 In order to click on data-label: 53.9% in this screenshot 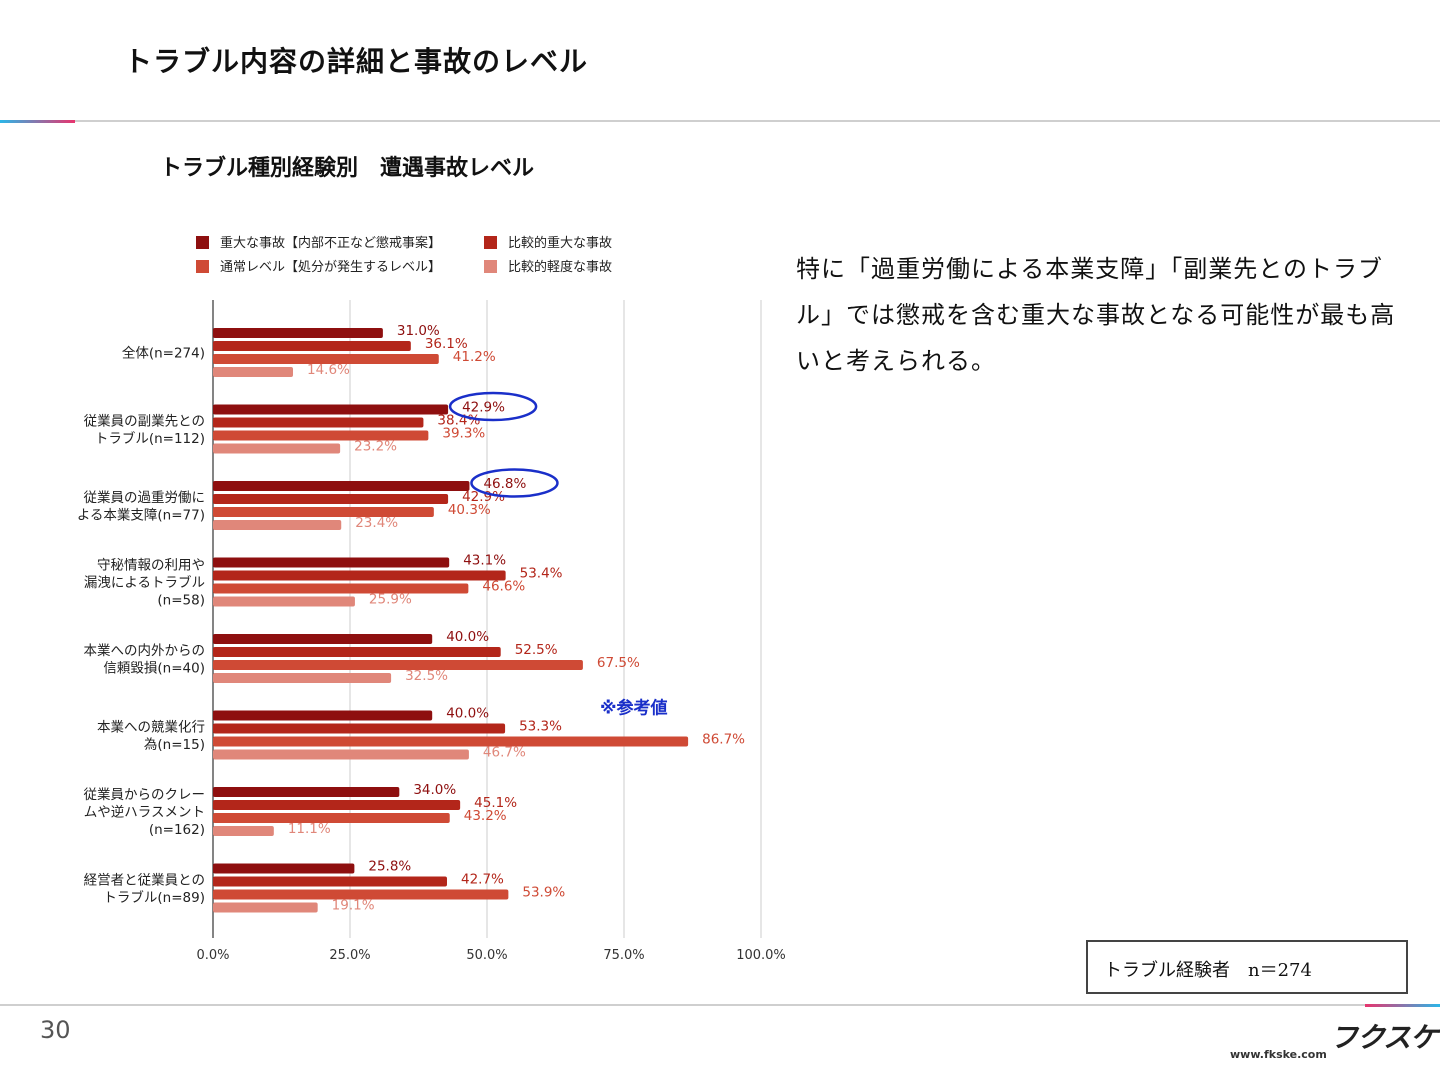, I will do `click(543, 893)`.